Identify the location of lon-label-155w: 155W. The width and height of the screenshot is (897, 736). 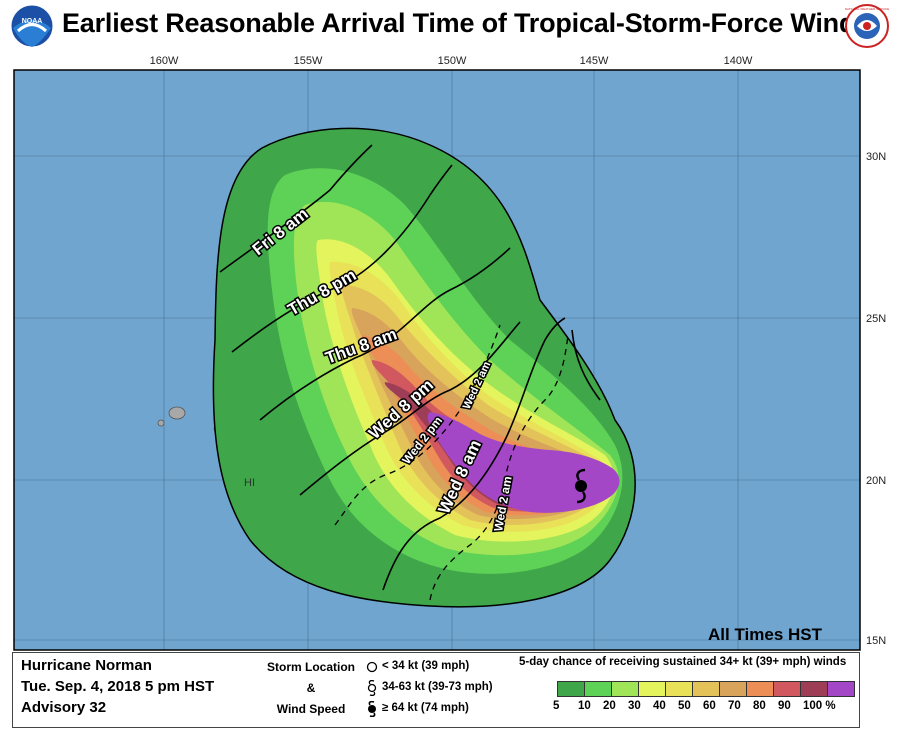
(308, 61).